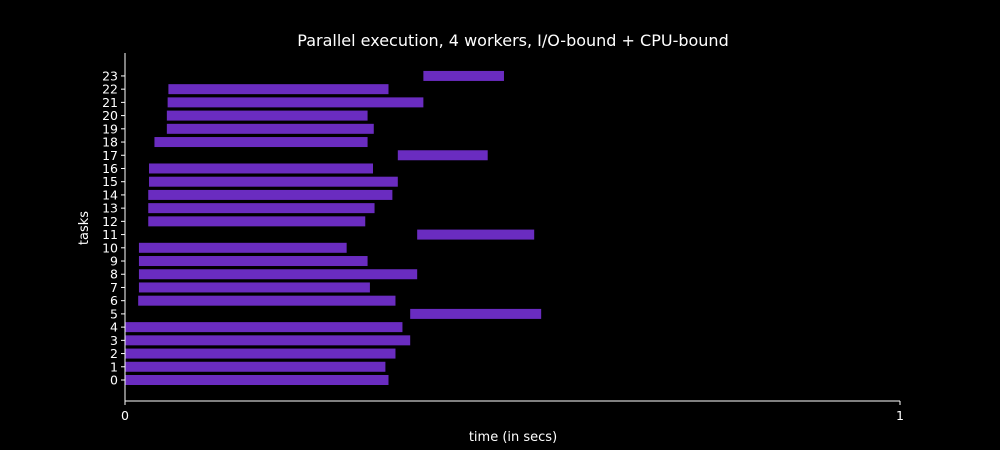 Image resolution: width=1000 pixels, height=450 pixels. I want to click on y-tick-label: 10, so click(110, 247).